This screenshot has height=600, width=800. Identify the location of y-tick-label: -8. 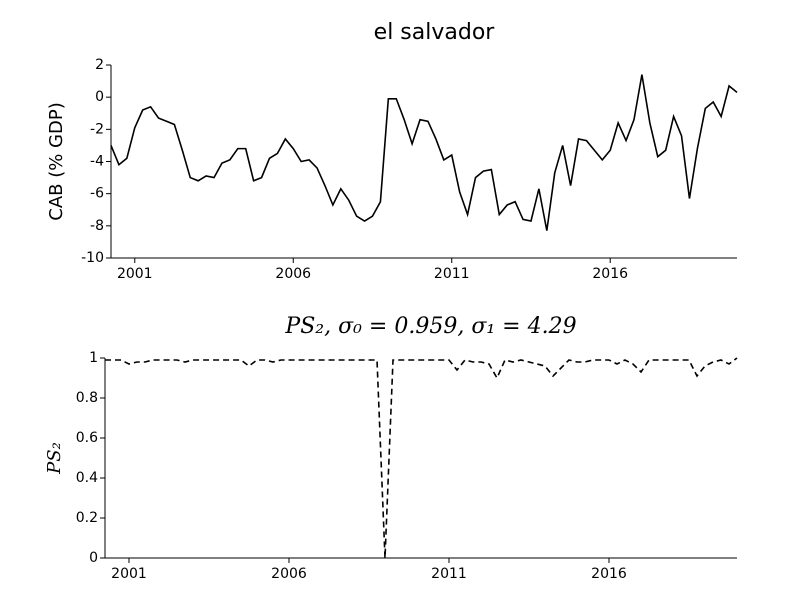
(97, 226).